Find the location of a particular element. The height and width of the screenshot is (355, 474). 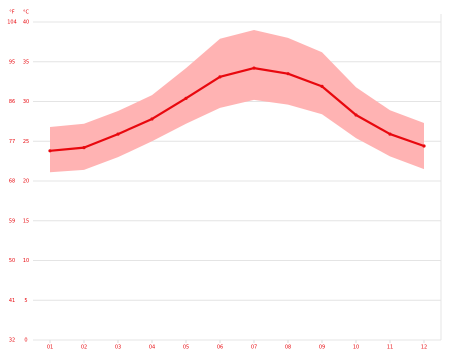

x-tick-label: 08 is located at coordinates (288, 348).